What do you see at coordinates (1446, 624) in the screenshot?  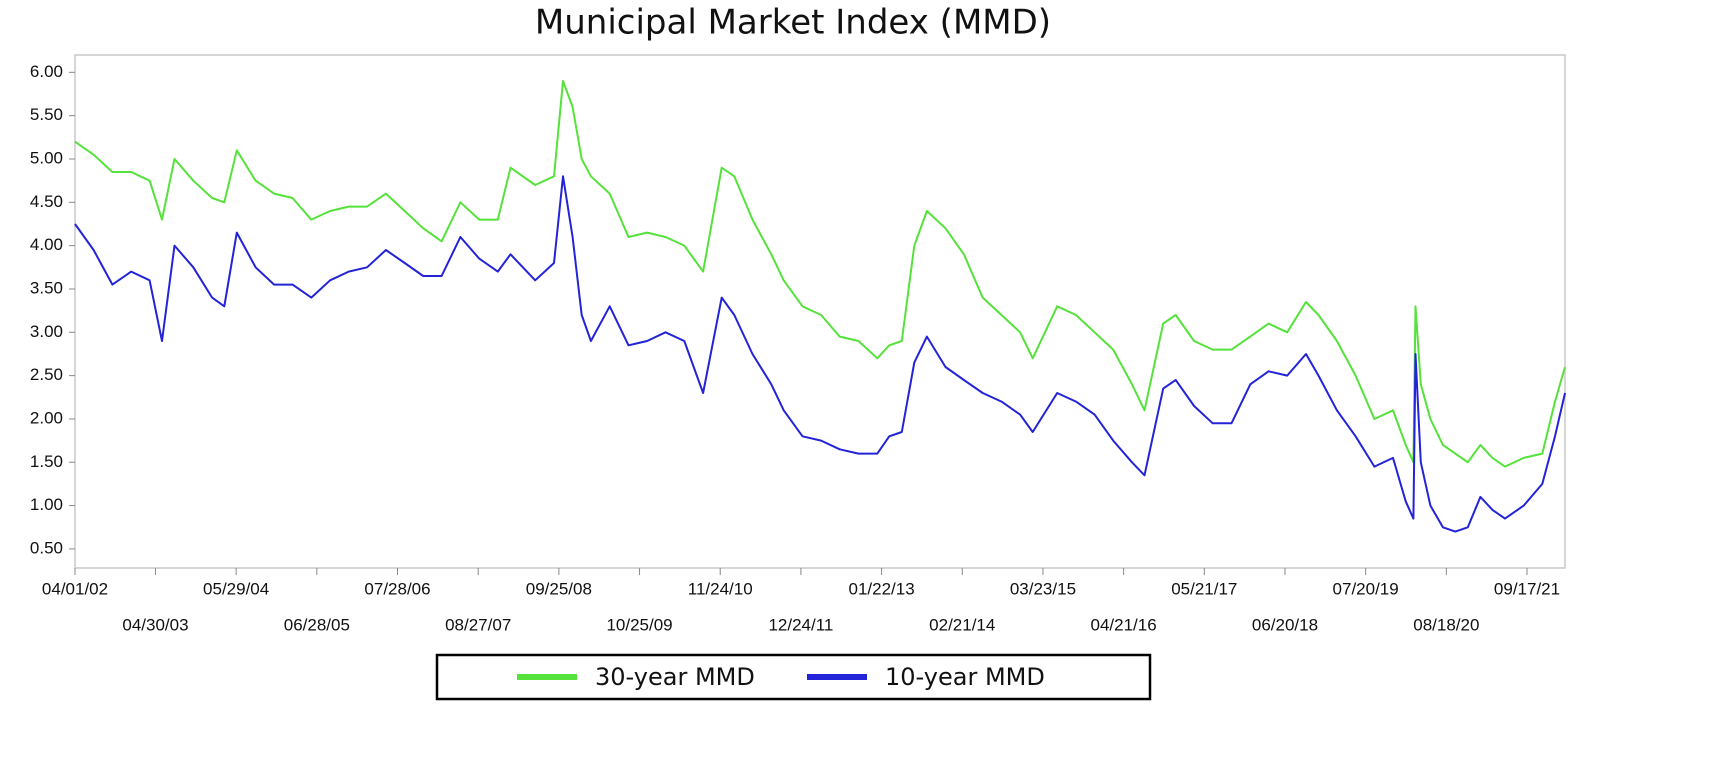 I see `x-tick-label: 08/18/20` at bounding box center [1446, 624].